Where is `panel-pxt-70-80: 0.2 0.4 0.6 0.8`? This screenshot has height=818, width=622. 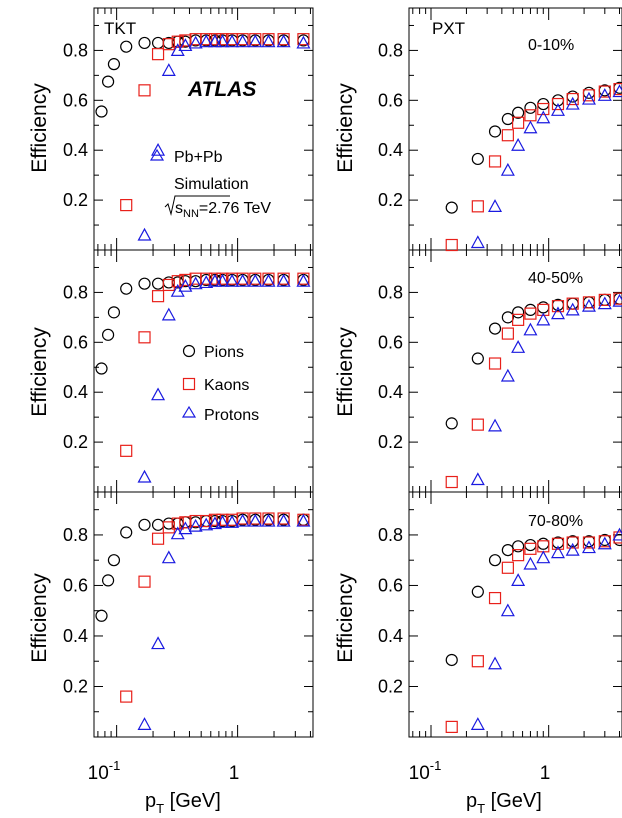 panel-pxt-70-80: 0.2 0.4 0.6 0.8 is located at coordinates (500, 614).